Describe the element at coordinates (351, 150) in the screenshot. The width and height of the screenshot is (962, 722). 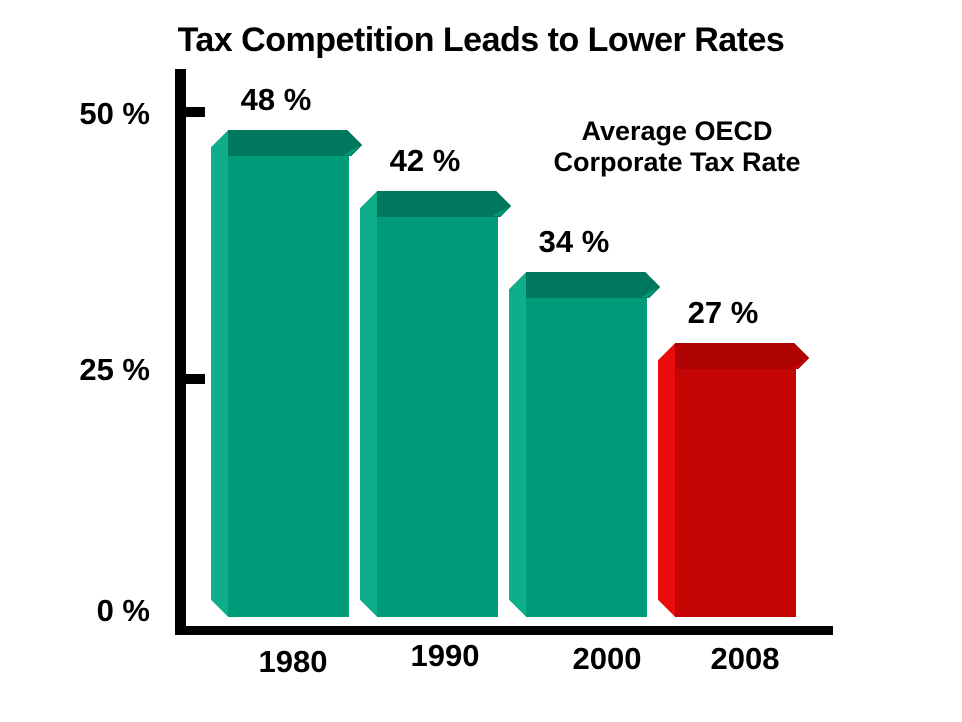
I see `bar-1980-tip-highlight` at that location.